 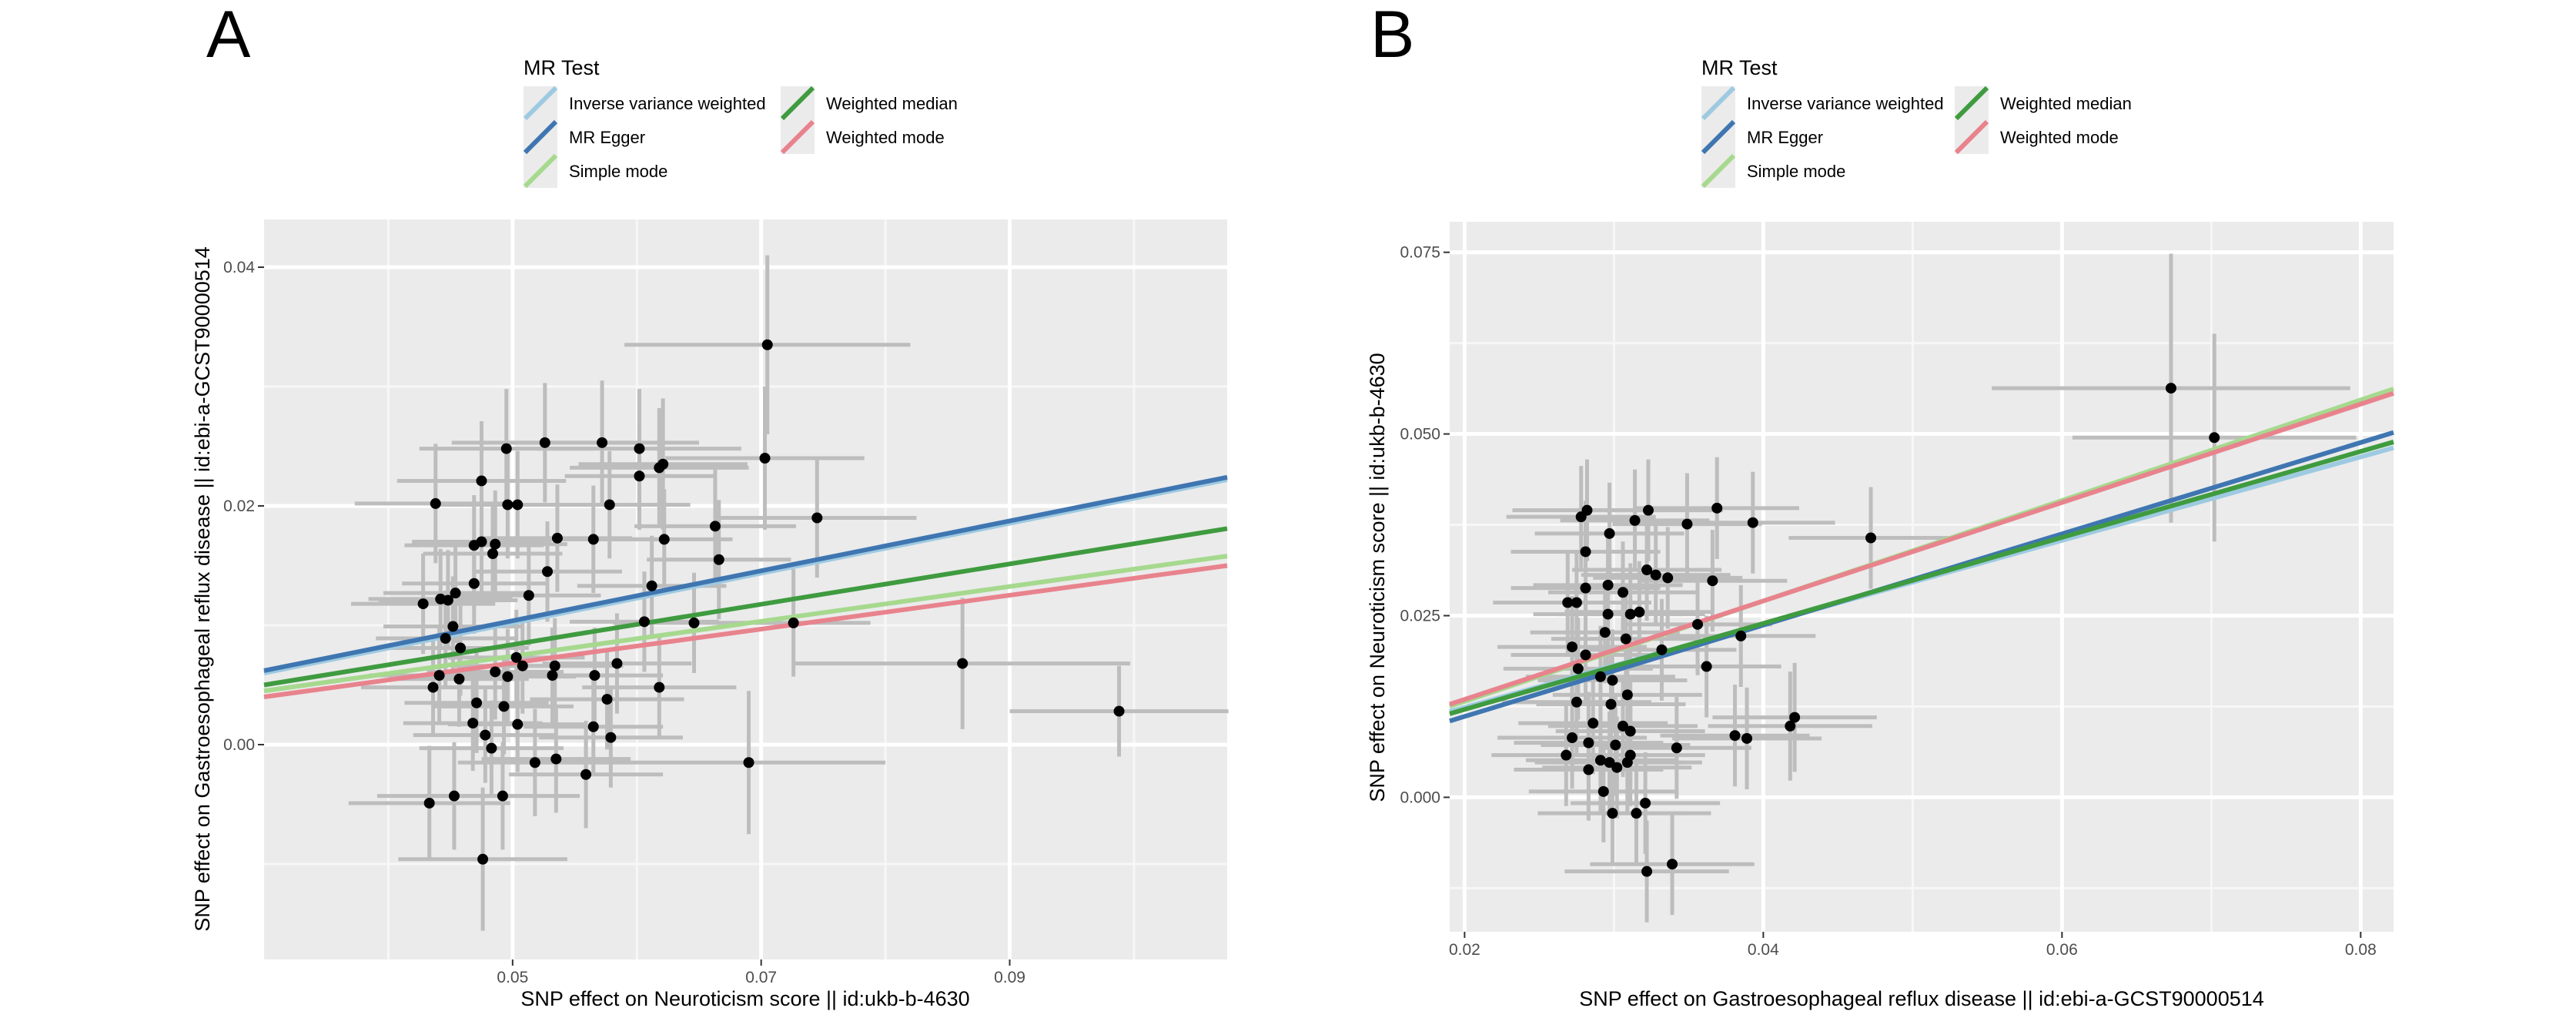 I want to click on points-b, so click(x=1891, y=630).